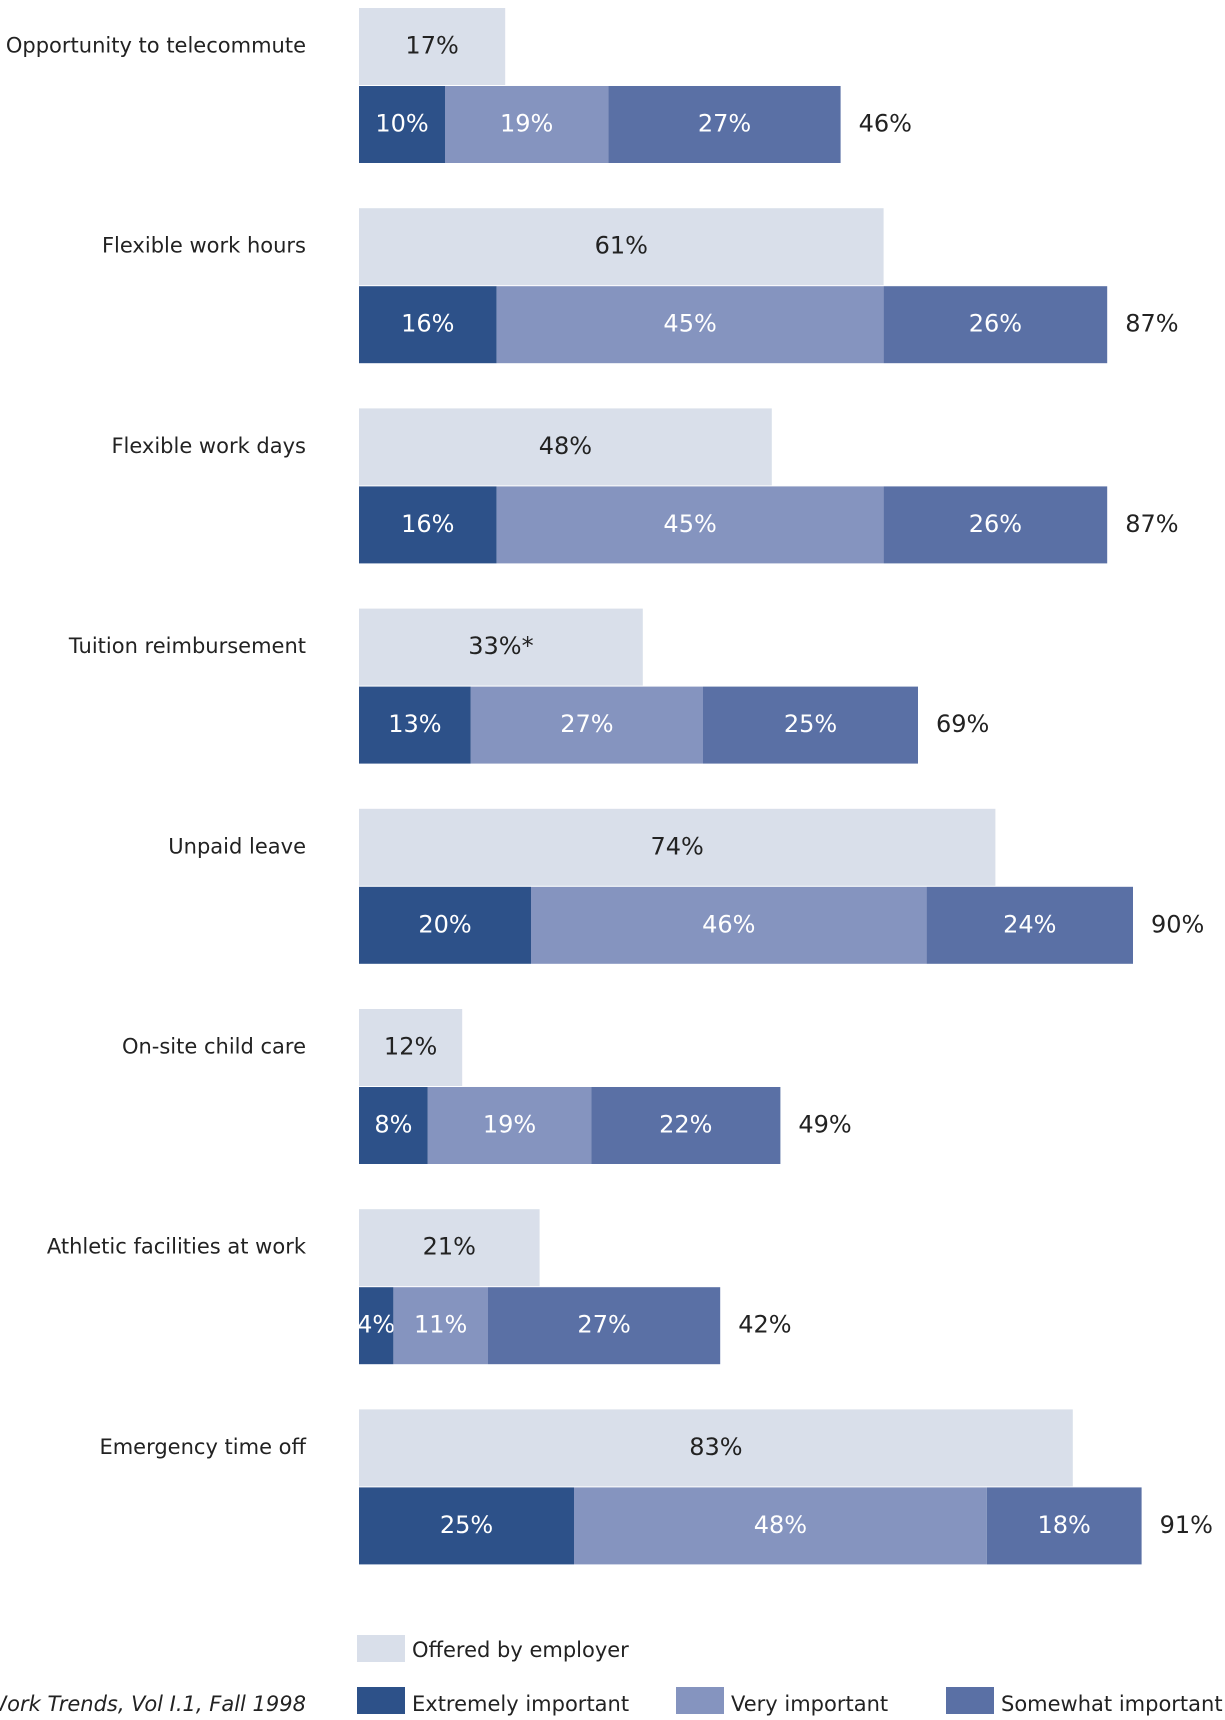  What do you see at coordinates (1186, 1525) in the screenshot?
I see `total-label: 91%` at bounding box center [1186, 1525].